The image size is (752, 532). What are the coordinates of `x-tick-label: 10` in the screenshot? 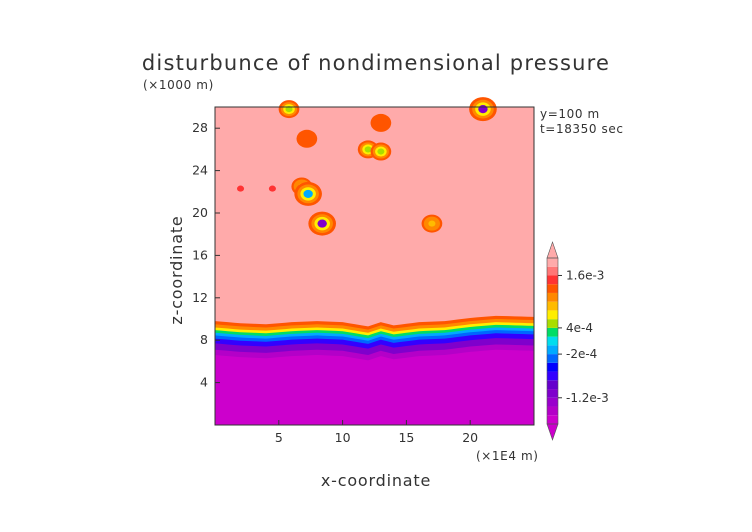 It's located at (343, 437).